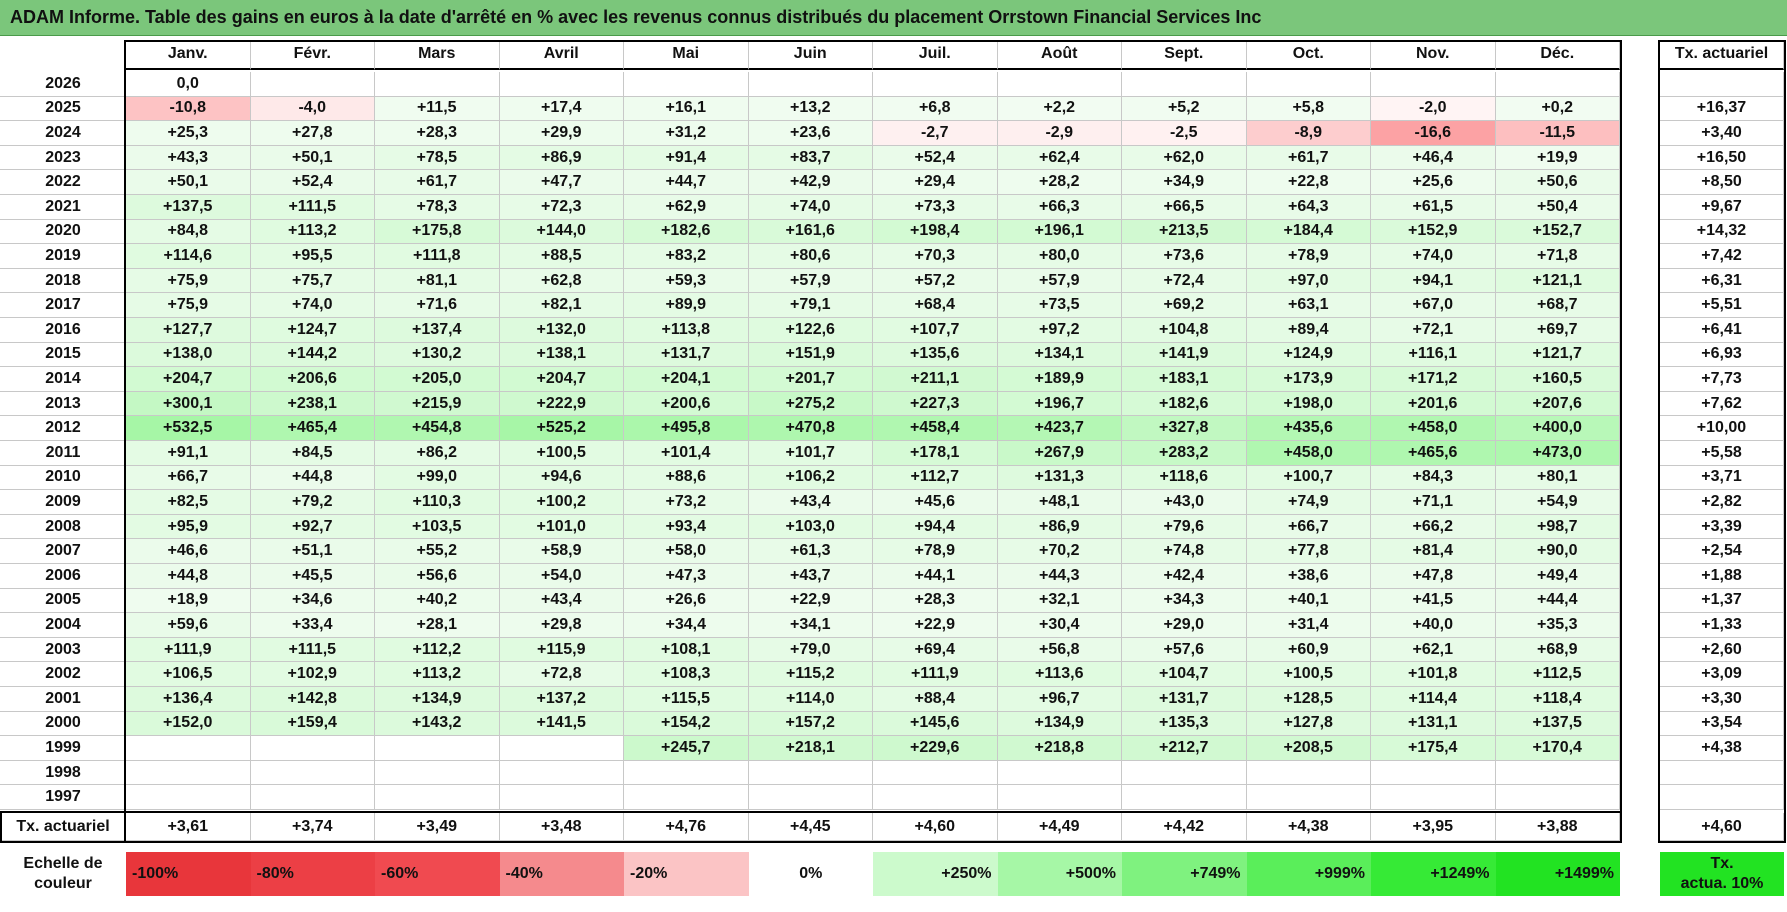 Image resolution: width=1787 pixels, height=912 pixels. What do you see at coordinates (810, 827) in the screenshot?
I see `footer-rate-cell: +4,45` at bounding box center [810, 827].